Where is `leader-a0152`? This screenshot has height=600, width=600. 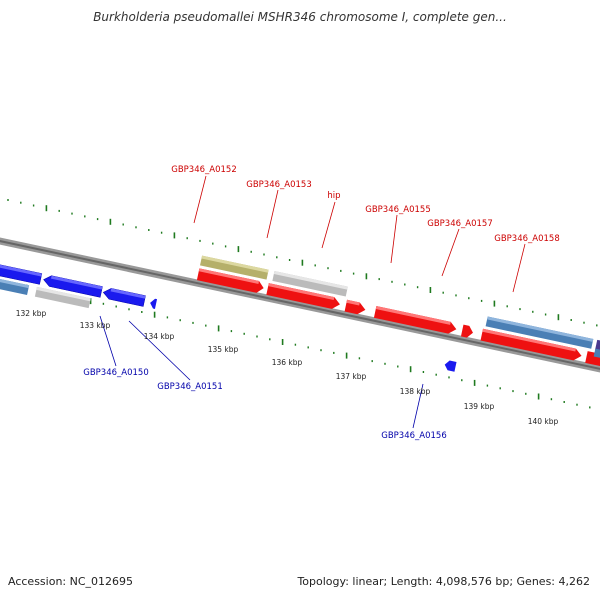 leader-a0152 is located at coordinates (200, 199).